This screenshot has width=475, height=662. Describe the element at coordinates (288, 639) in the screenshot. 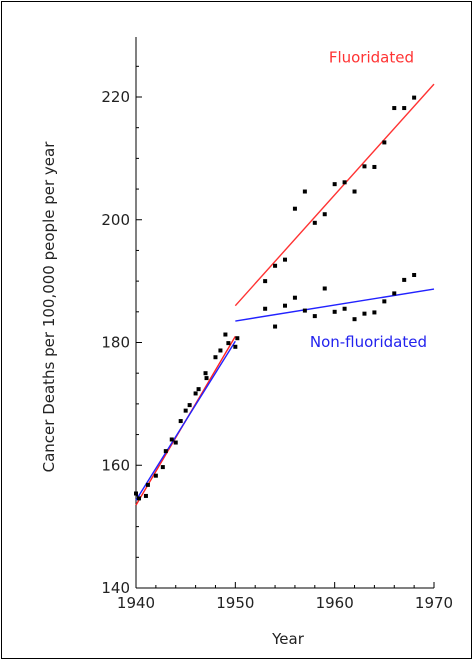

I see `x-axis-label: Year` at that location.